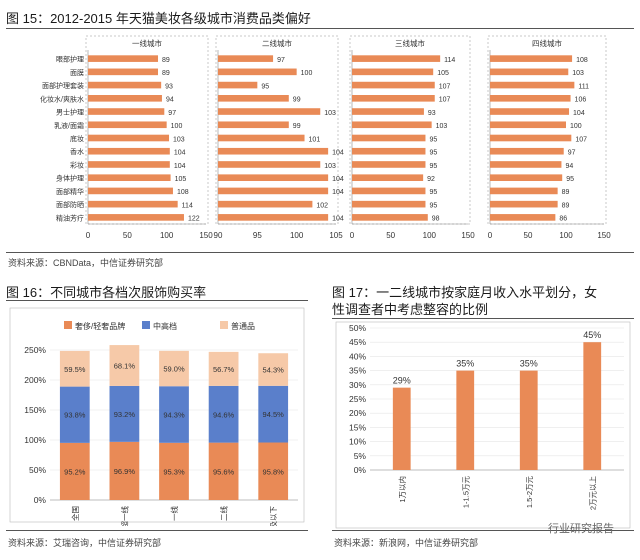 Image resolution: width=640 pixels, height=560 pixels. Describe the element at coordinates (85, 543) in the screenshot. I see `fig16-source: 资料来源：艾瑞咨询，中信证券研究部` at that location.